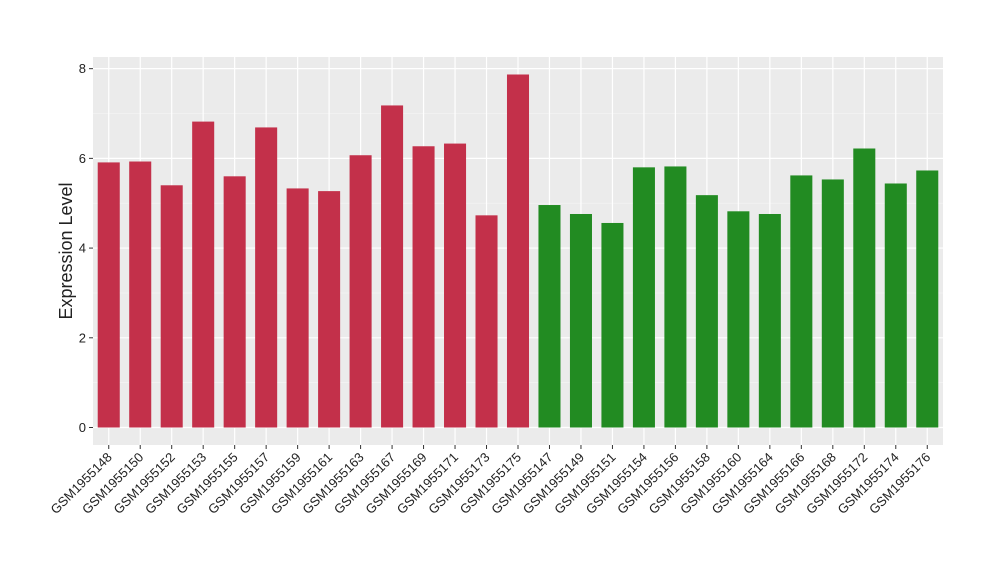 This screenshot has width=1000, height=580. Describe the element at coordinates (66, 250) in the screenshot. I see `y-axis-title: Expression Level` at that location.